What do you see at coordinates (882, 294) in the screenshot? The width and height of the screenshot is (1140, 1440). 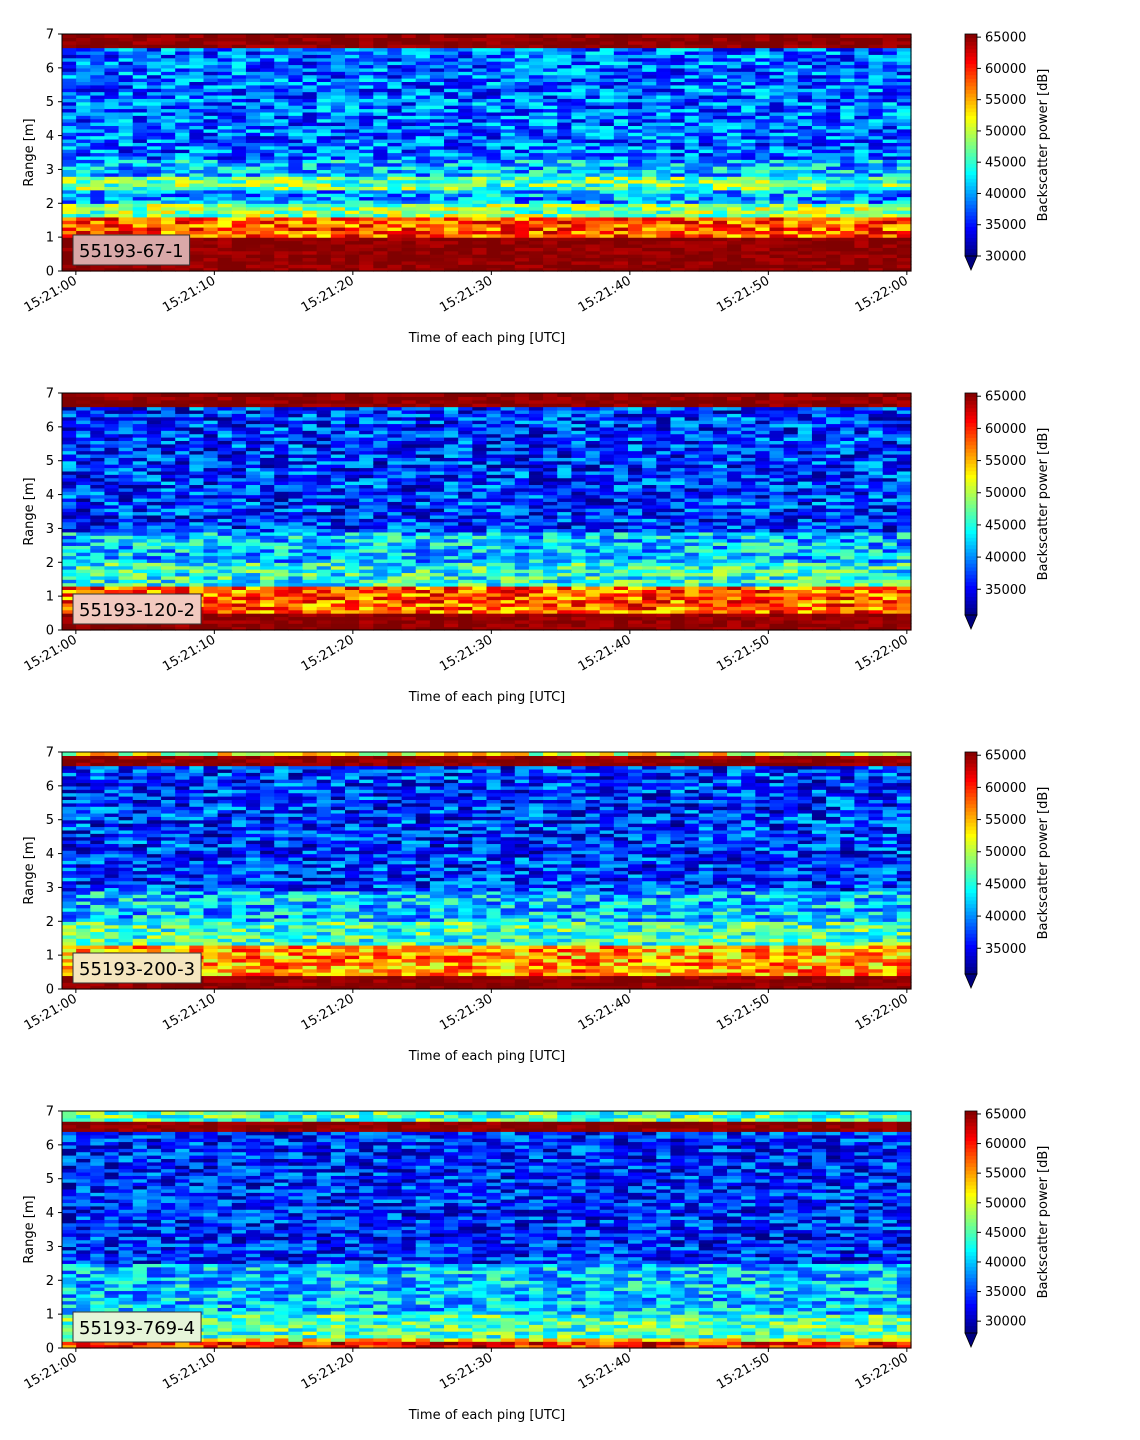 I see `x-tick-label: 15:22:00` at bounding box center [882, 294].